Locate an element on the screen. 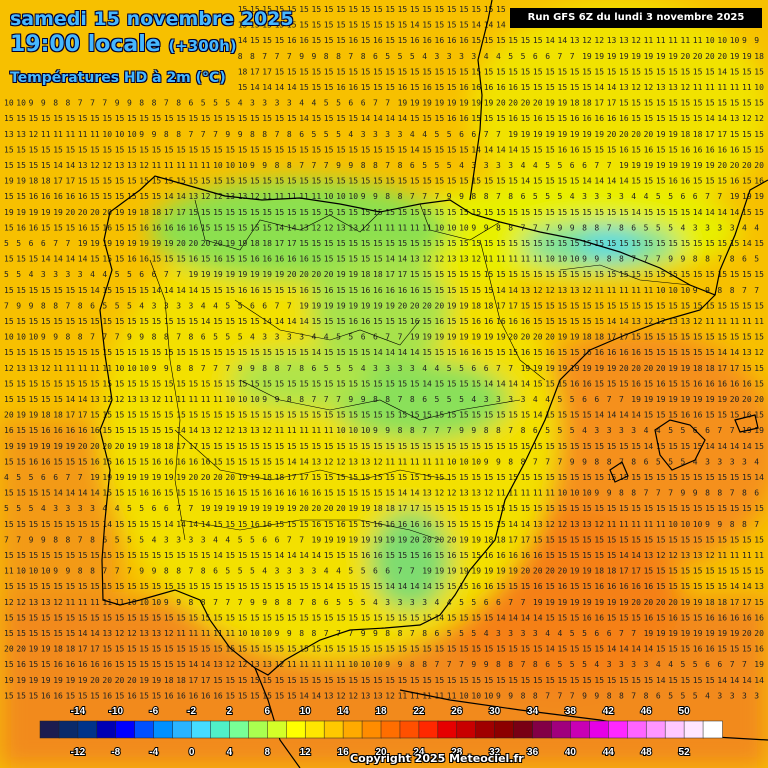 The width and height of the screenshot is (768, 768). legend-tick-label: -12 is located at coordinates (78, 752).